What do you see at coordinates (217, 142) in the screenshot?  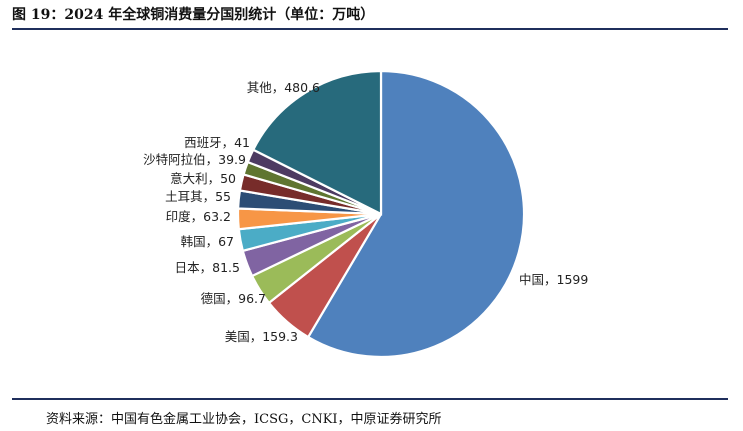 I see `slice-label-西班牙: 西班牙，41` at bounding box center [217, 142].